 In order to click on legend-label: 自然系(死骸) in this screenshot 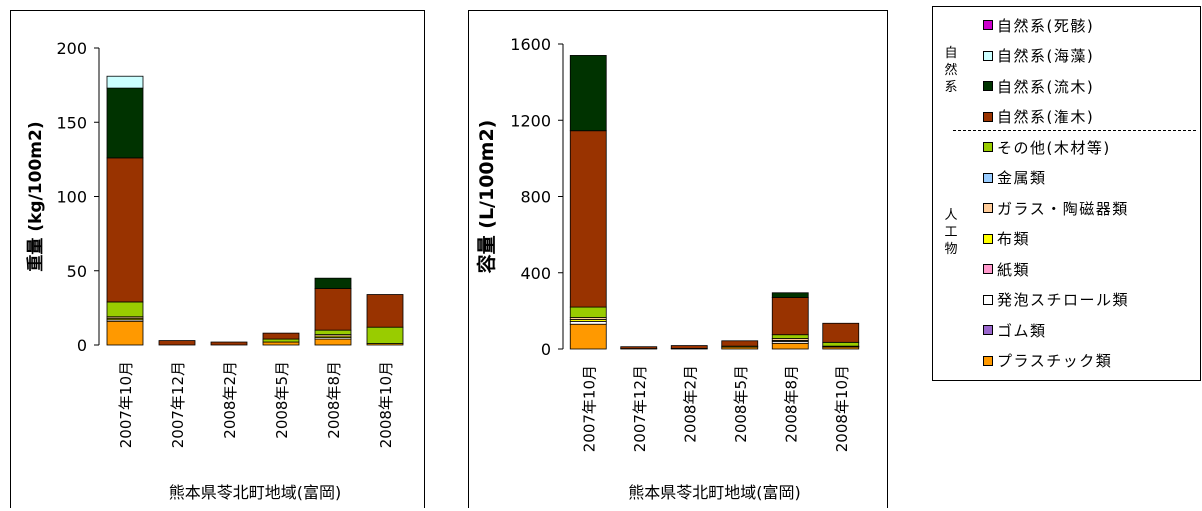, I will do `click(1045, 25)`.